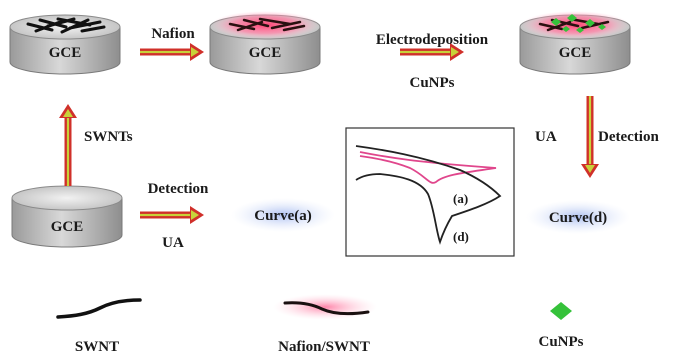  What do you see at coordinates (97, 347) in the screenshot?
I see `legend-swnt-label: SWNT` at bounding box center [97, 347].